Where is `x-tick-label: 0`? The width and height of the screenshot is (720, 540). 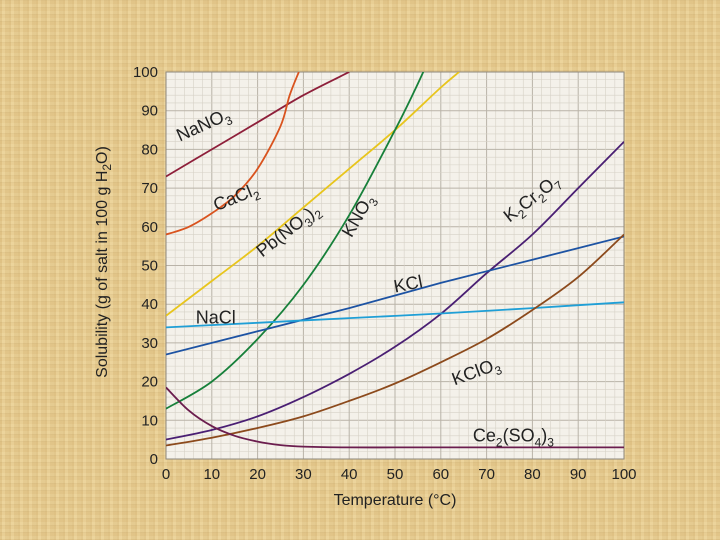 x-tick-label: 0 is located at coordinates (166, 474).